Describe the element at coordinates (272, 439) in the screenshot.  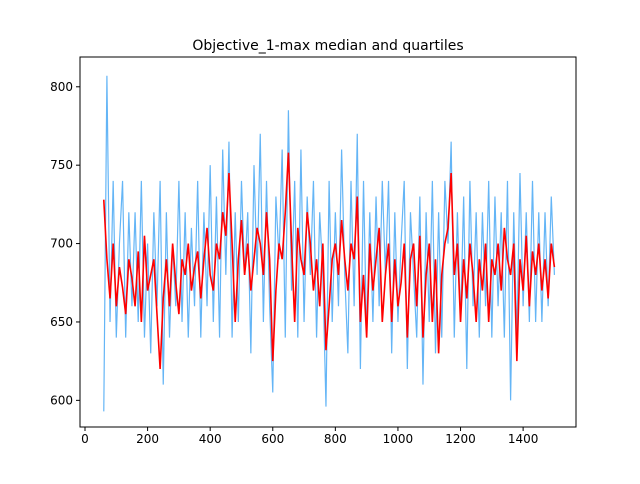
I see `x-tick-label: 600` at that location.